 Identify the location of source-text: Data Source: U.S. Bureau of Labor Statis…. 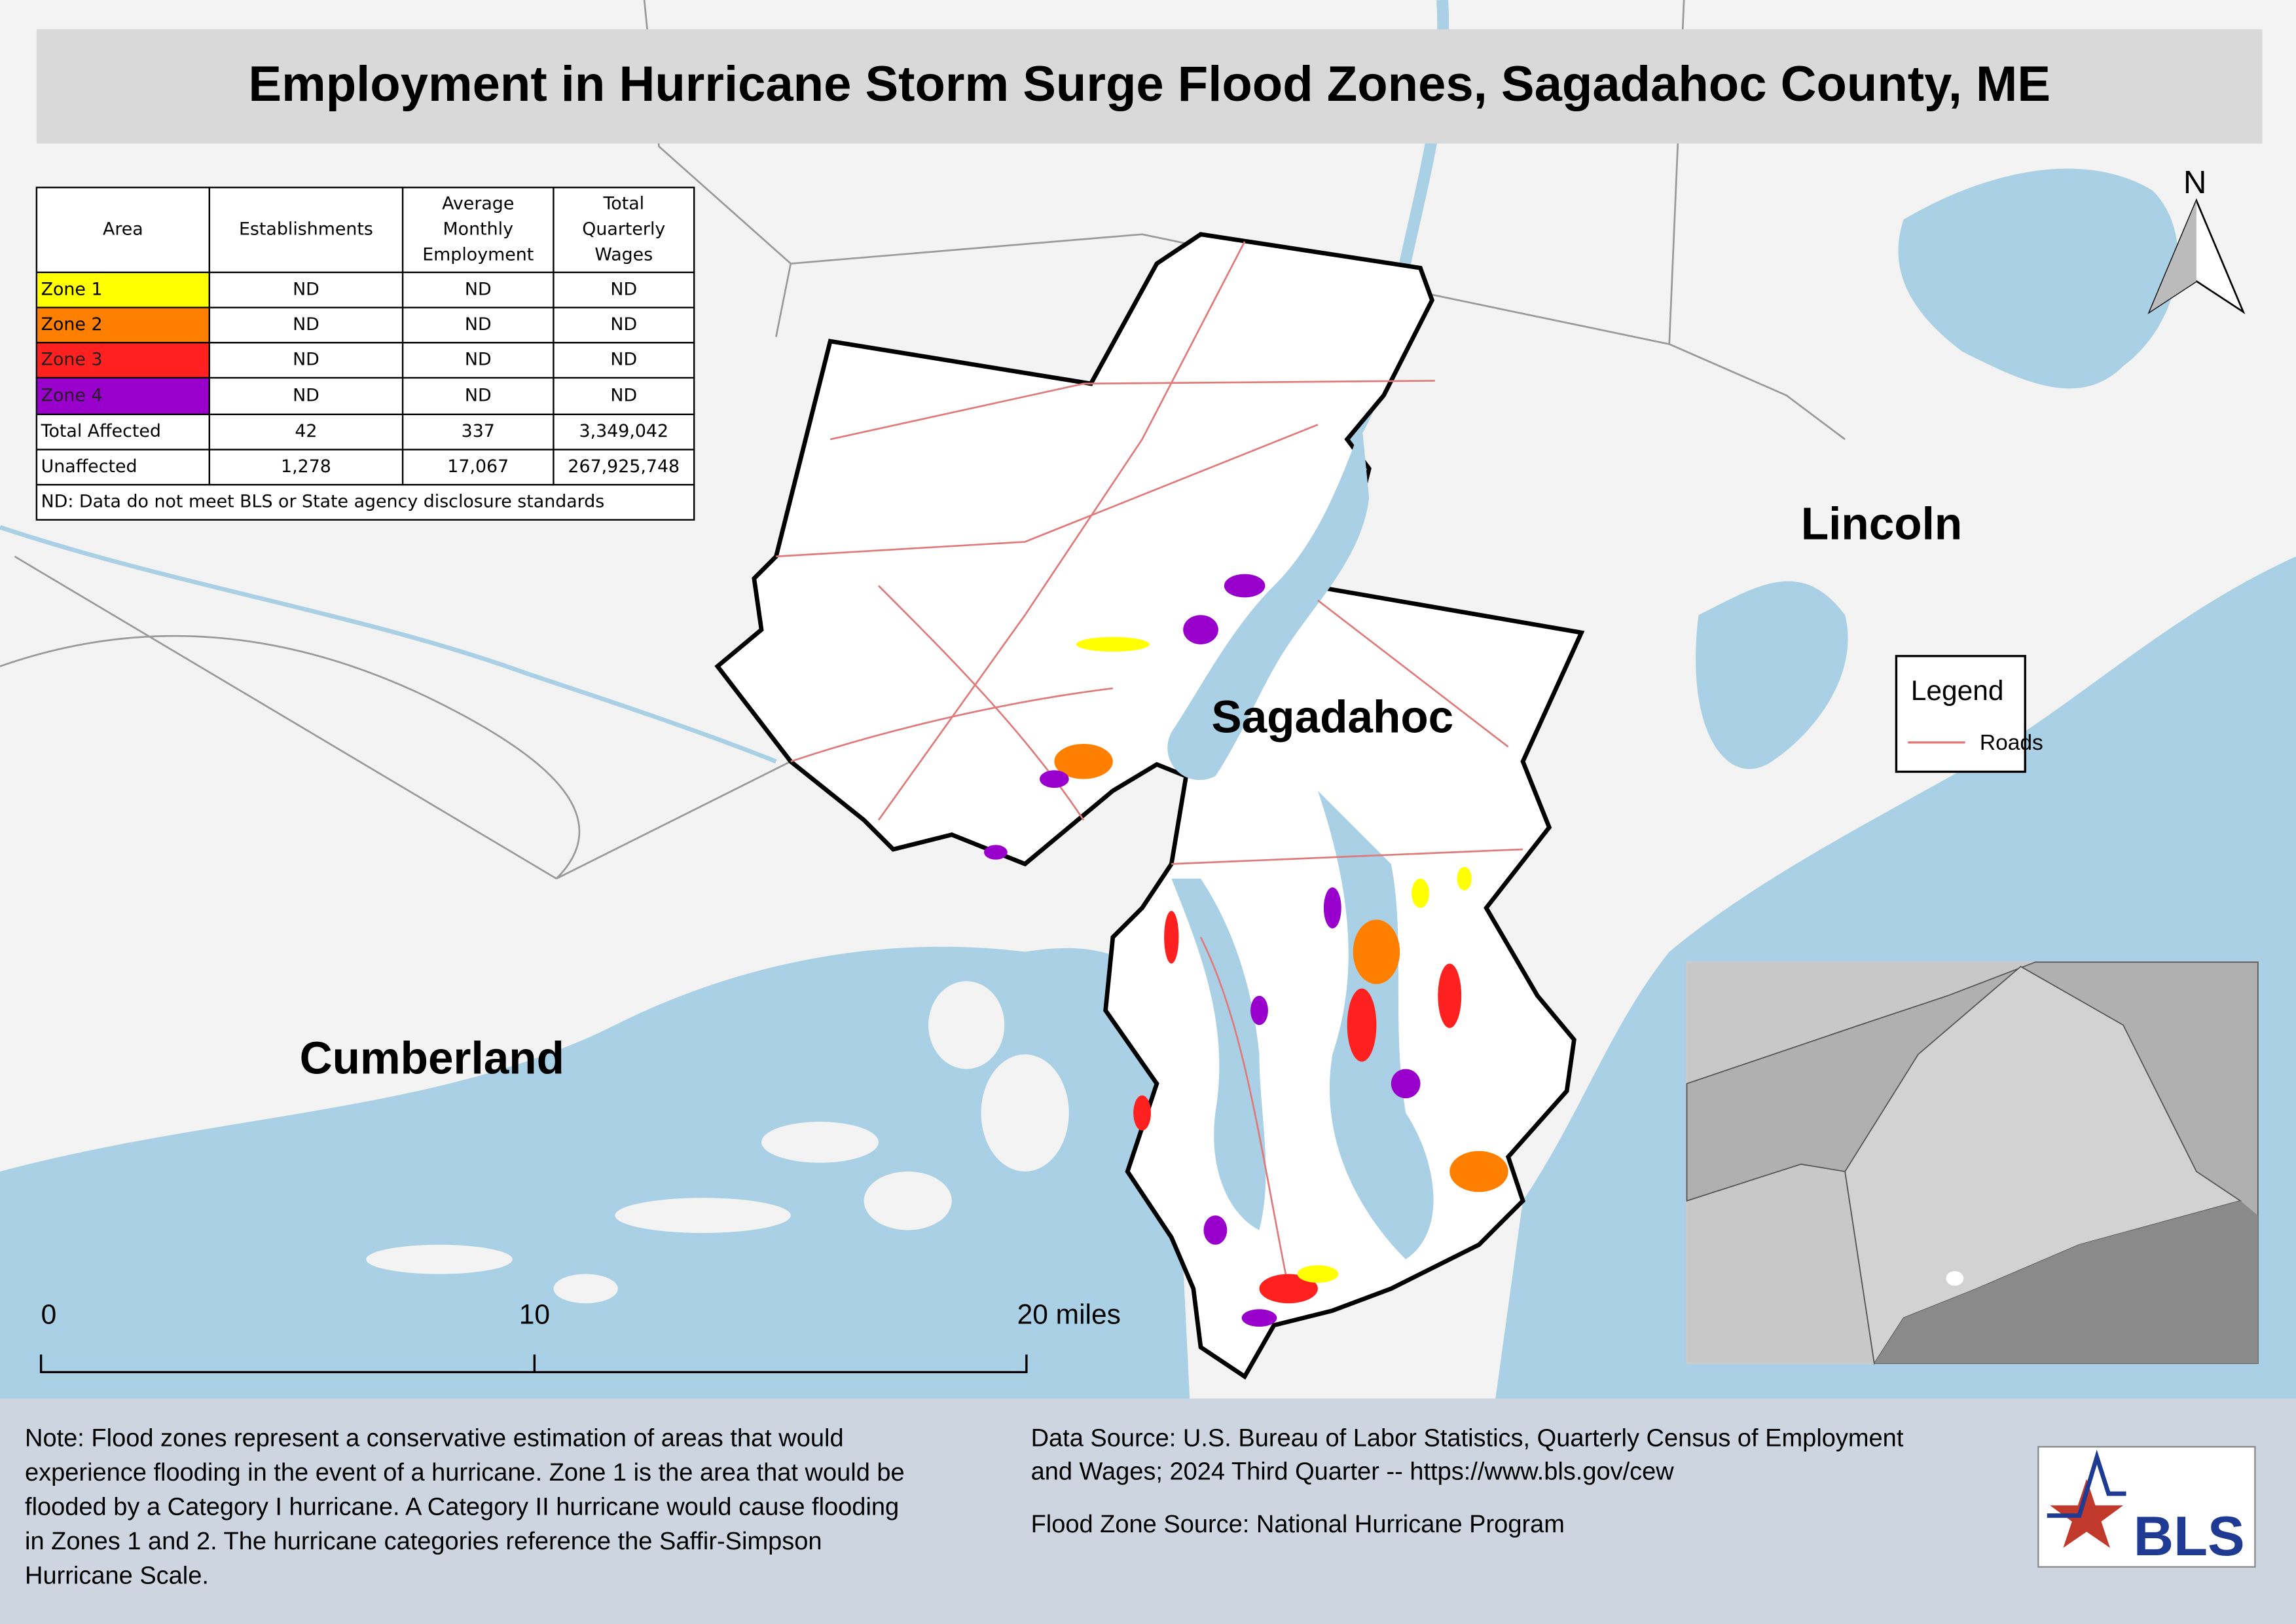
(1467, 1438).